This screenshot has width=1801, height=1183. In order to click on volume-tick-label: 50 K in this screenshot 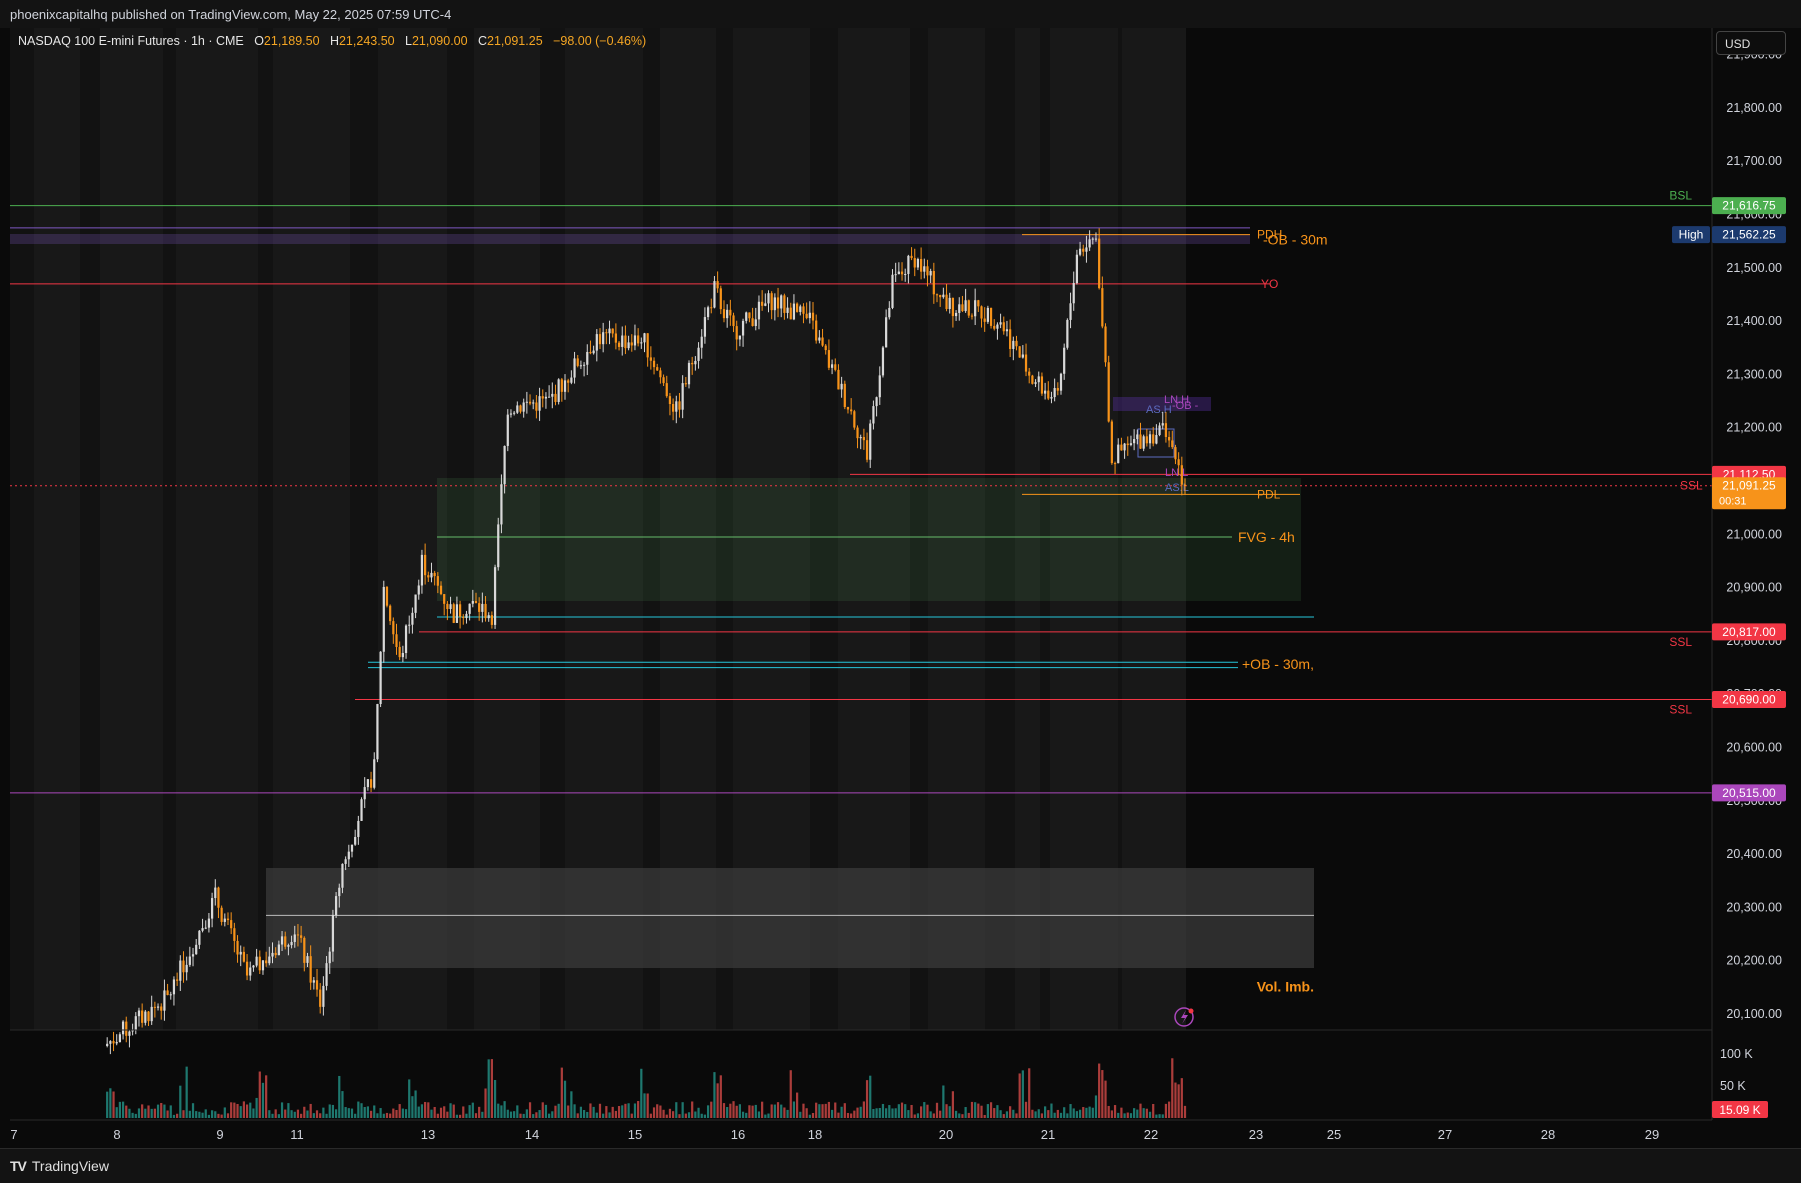, I will do `click(1733, 1086)`.